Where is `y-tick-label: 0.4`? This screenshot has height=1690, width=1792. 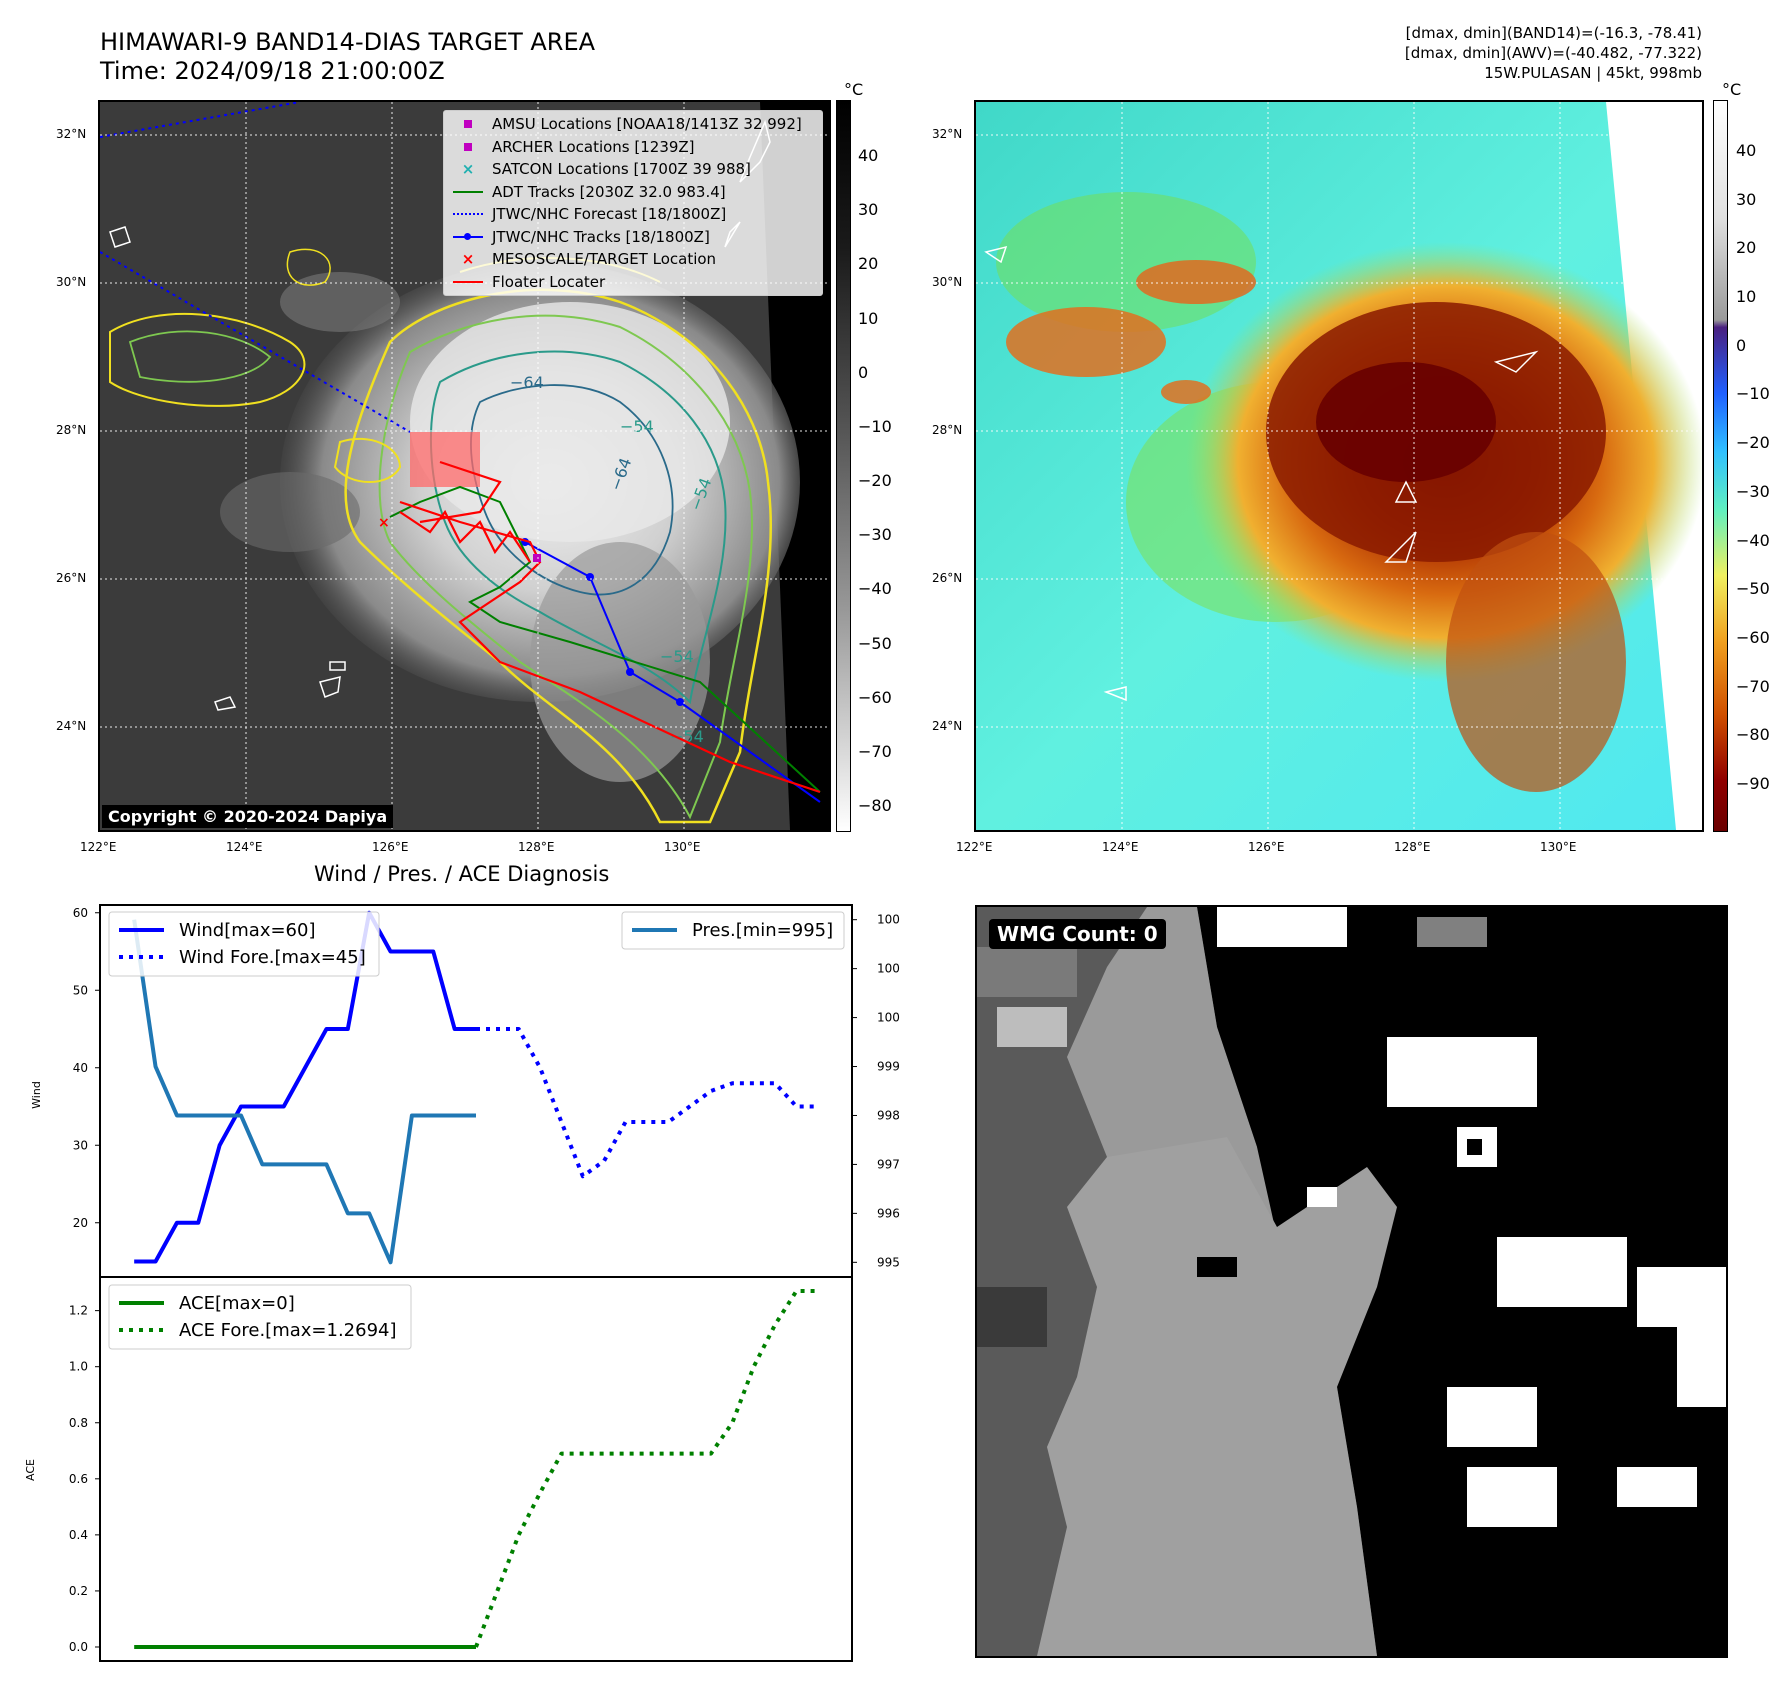
y-tick-label: 0.4 is located at coordinates (78, 1535).